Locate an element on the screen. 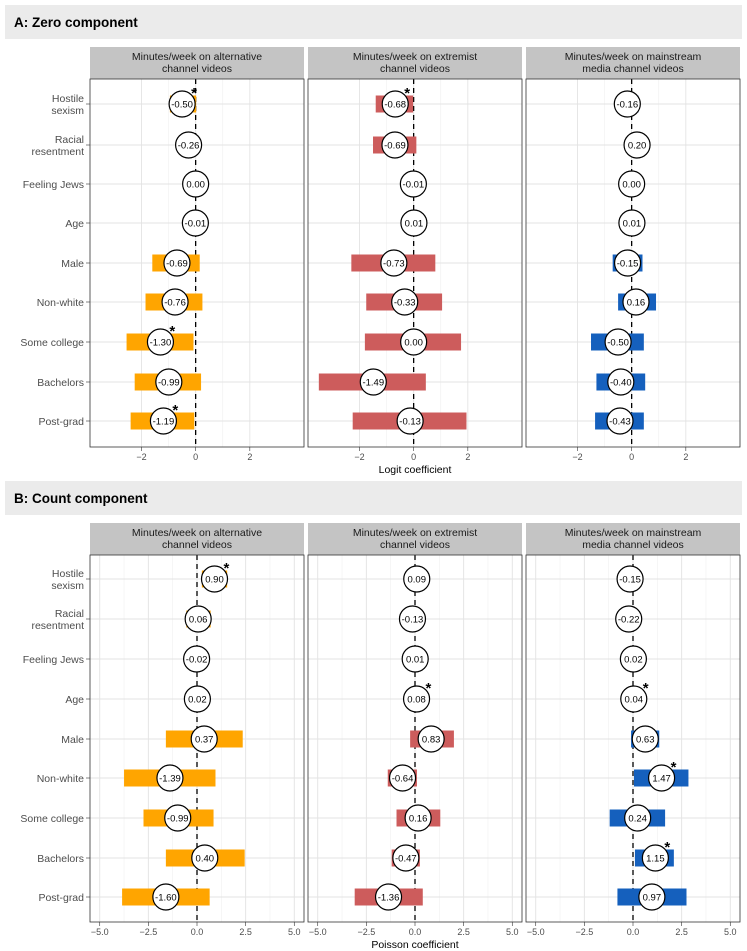 The height and width of the screenshot is (951, 747). svg-text: Feeling Jews is located at coordinates (53, 660).